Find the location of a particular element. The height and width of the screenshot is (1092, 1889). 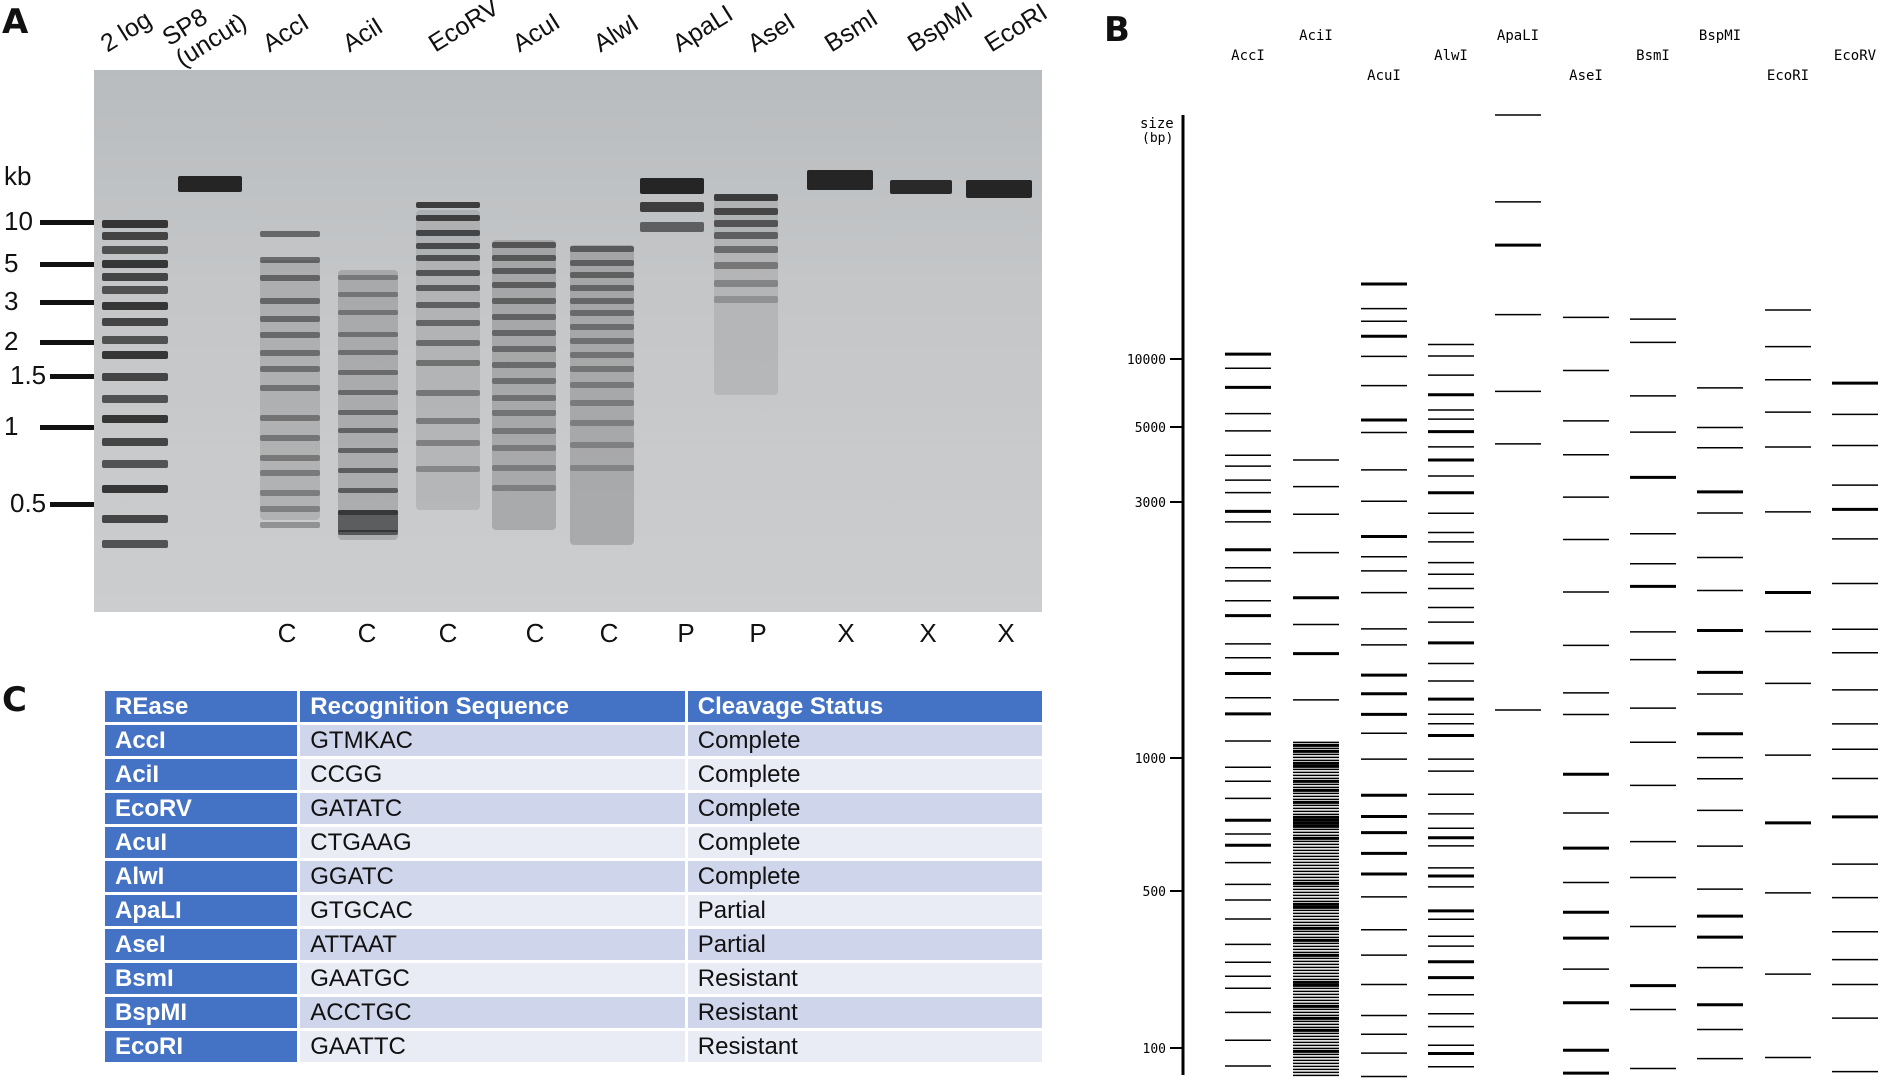

table-row: AccI GTMKAC Complete is located at coordinates (573, 740).